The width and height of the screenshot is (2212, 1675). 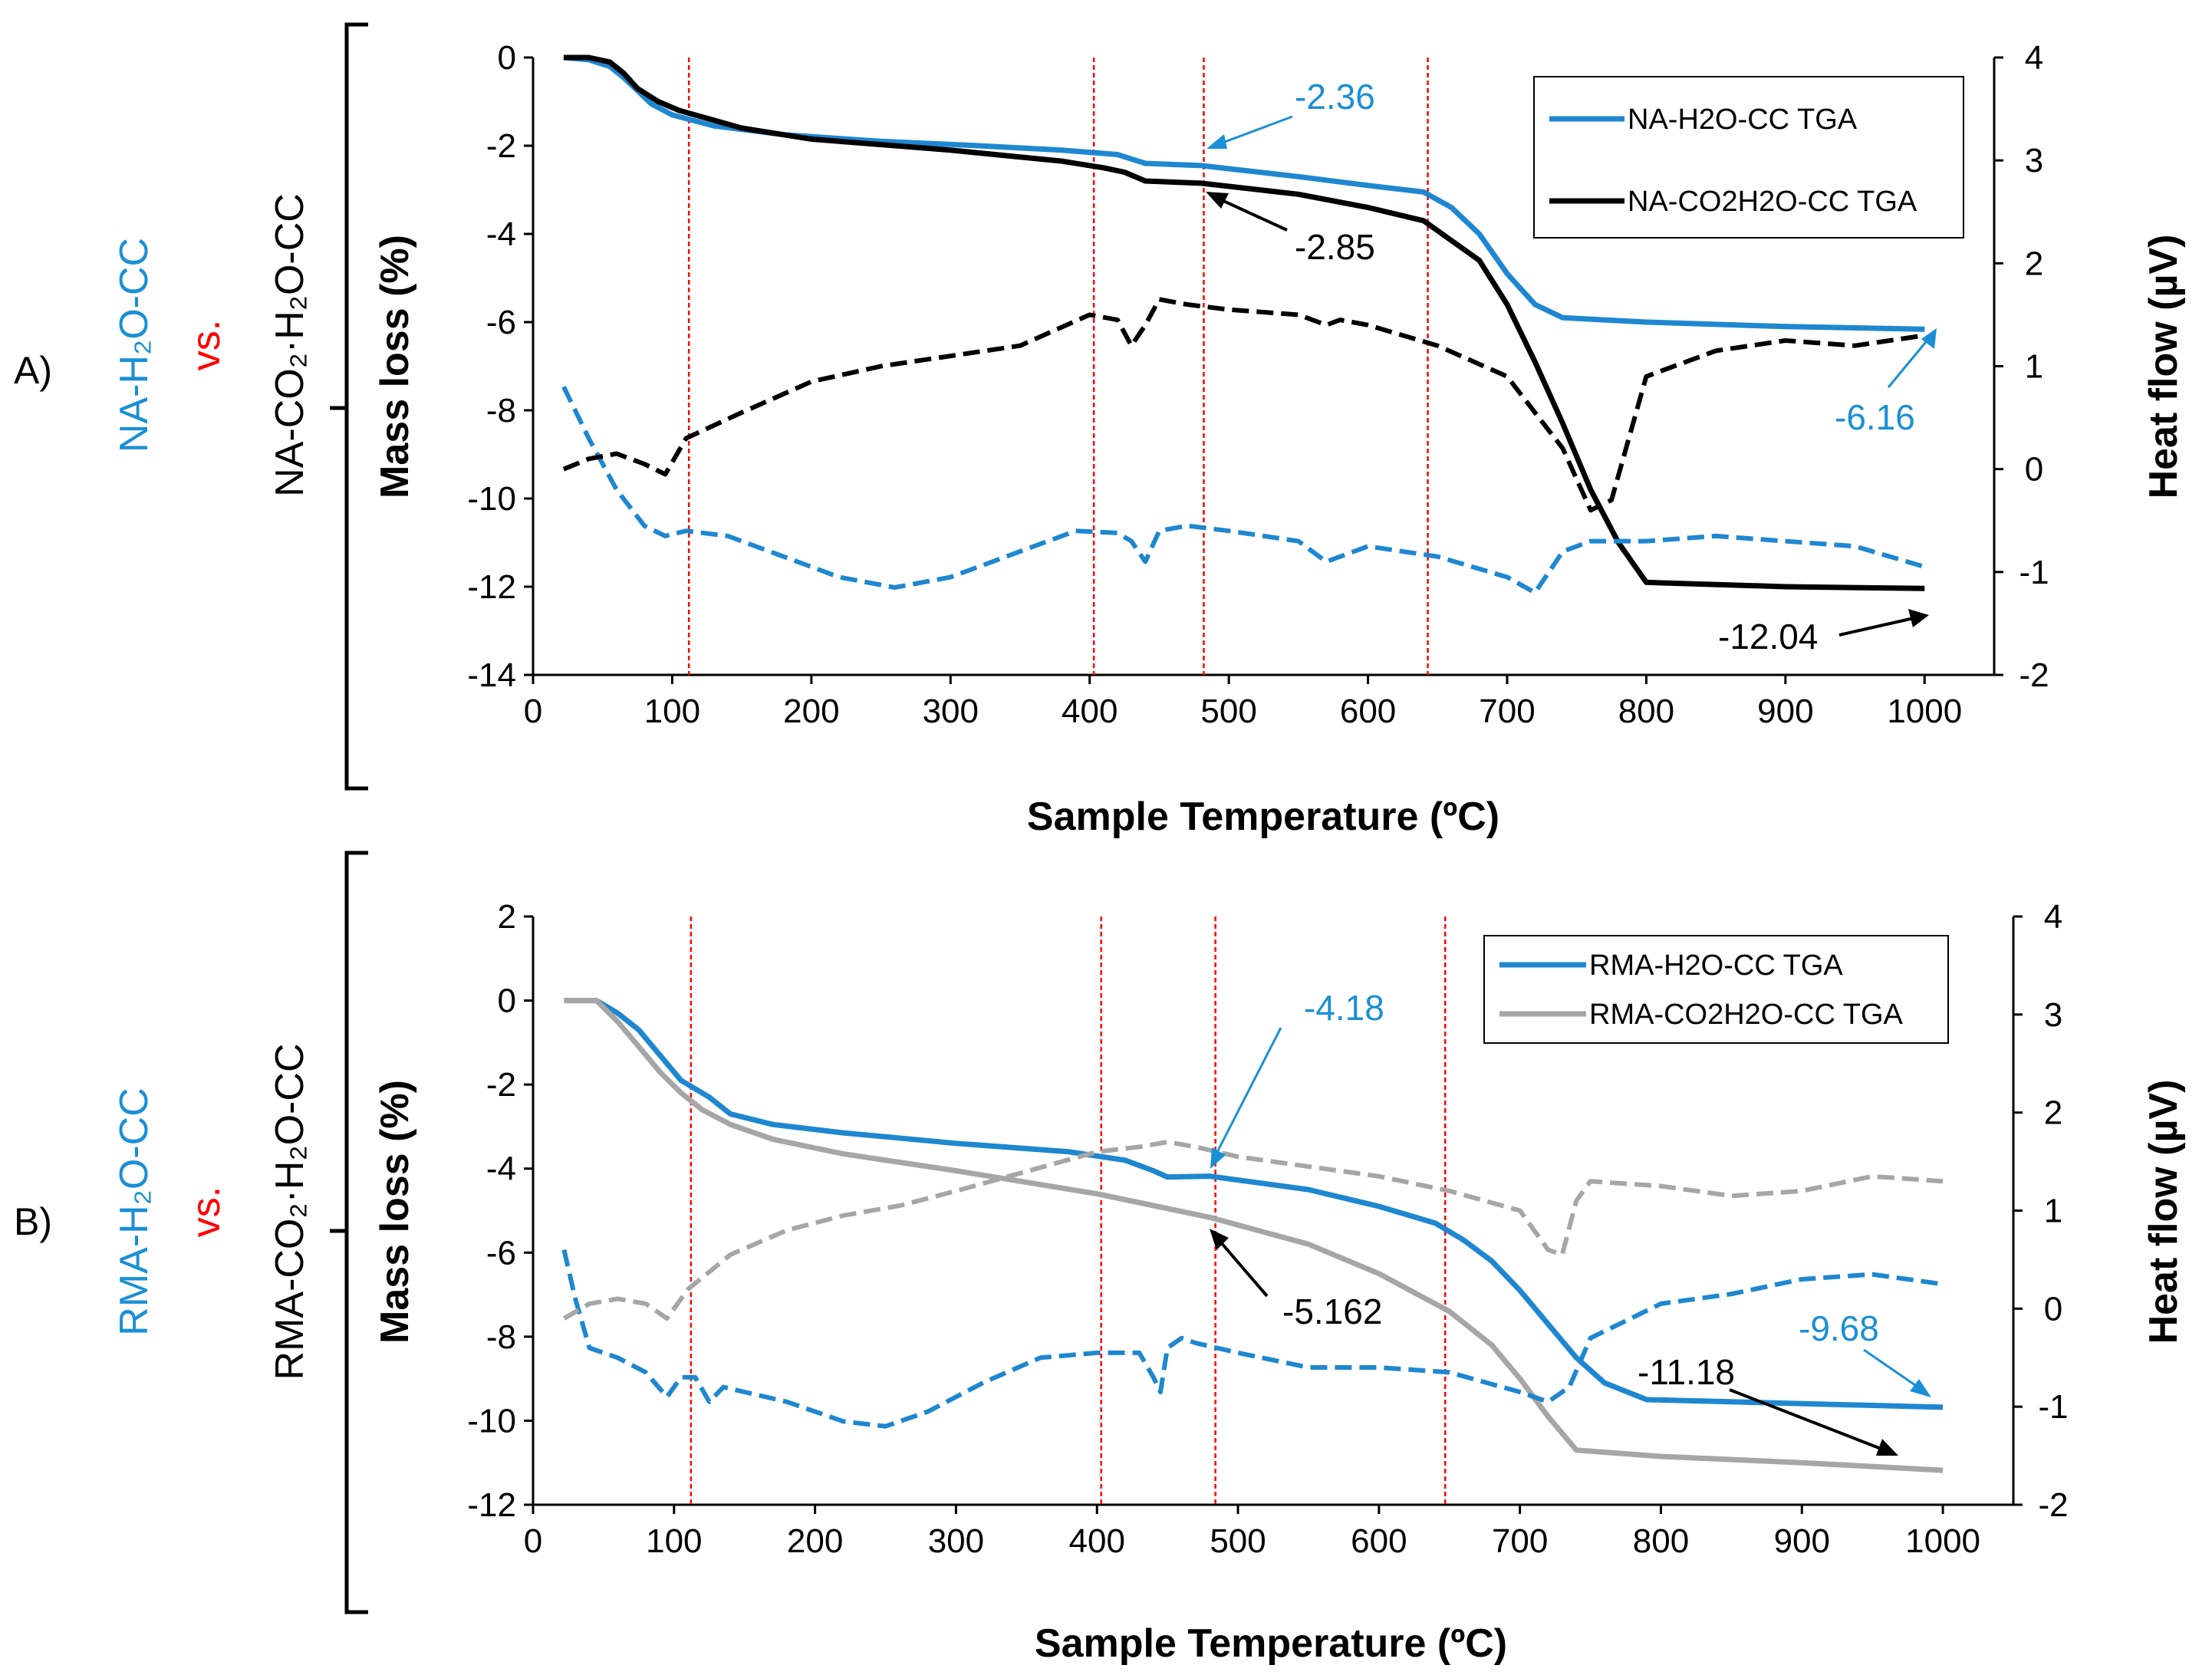 I want to click on panel-a-y2-tick-label: 2, so click(x=2034, y=264).